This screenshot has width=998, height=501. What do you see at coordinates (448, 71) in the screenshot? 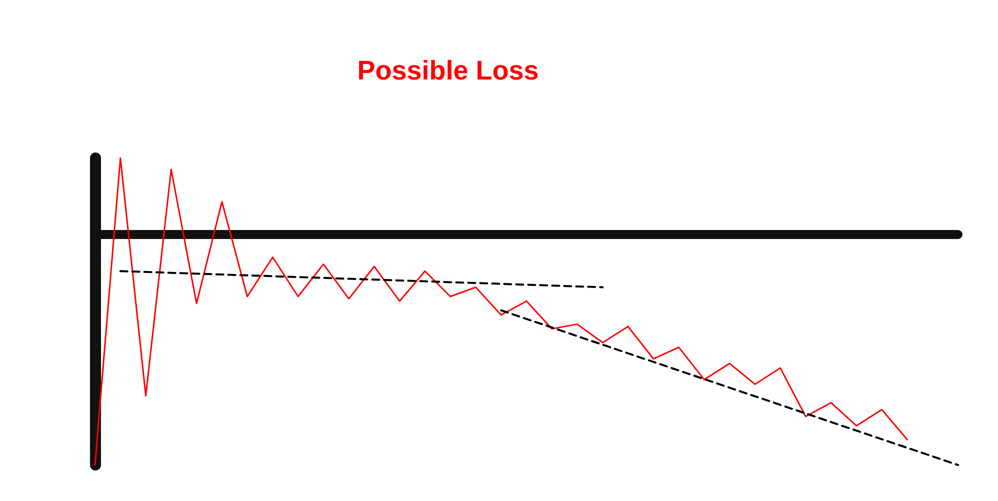
I see `chart-title: Possible Loss` at bounding box center [448, 71].